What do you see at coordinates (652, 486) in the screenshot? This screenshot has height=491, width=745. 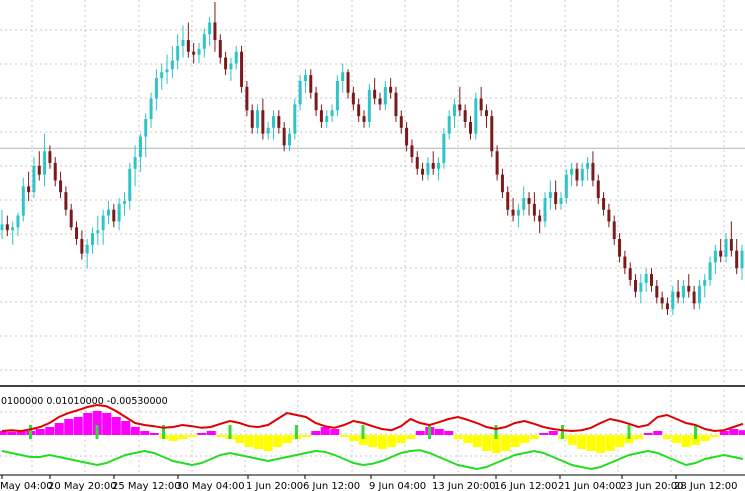 I see `time-tick-label: 23 Jun 20:00` at bounding box center [652, 486].